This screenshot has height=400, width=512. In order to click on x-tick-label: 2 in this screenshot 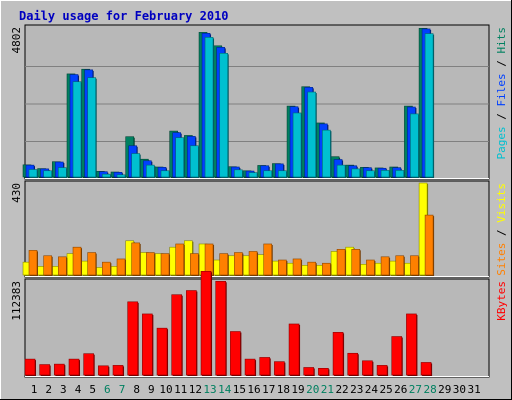, I will do `click(48, 389)`.